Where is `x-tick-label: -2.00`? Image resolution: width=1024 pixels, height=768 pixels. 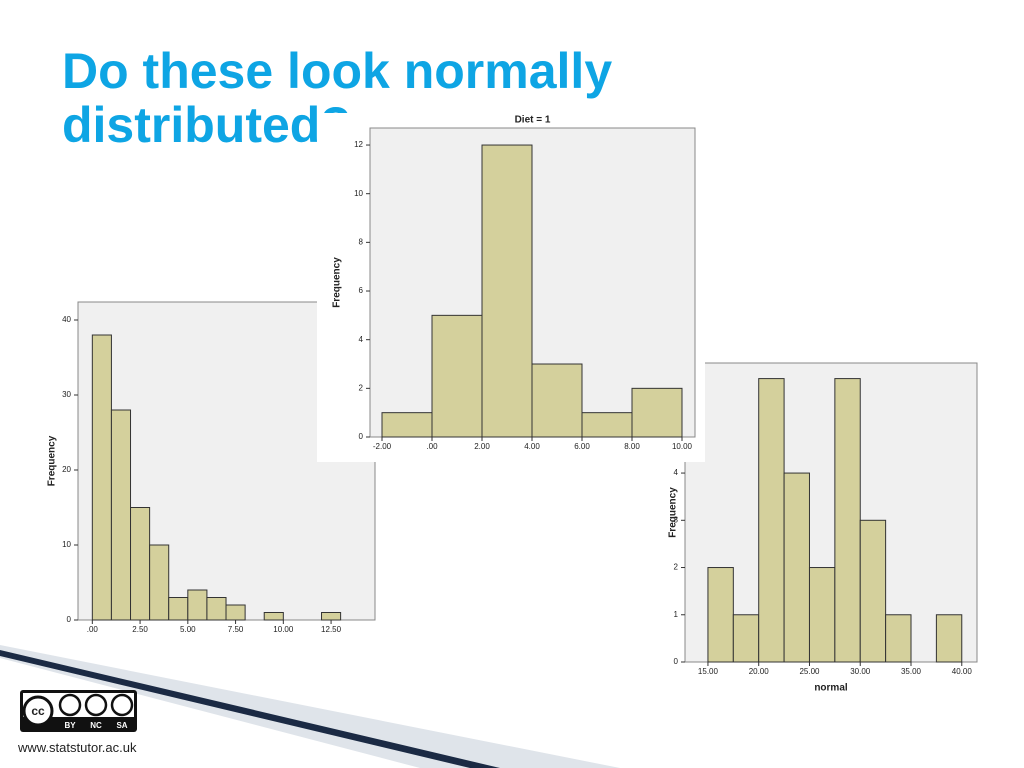 x-tick-label: -2.00 is located at coordinates (382, 446).